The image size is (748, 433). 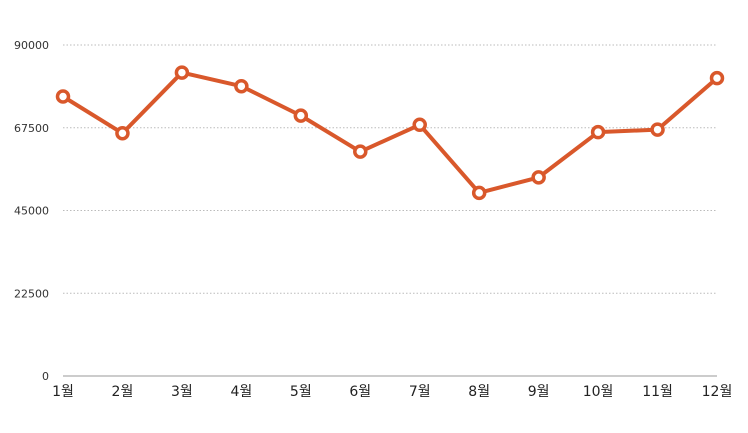 What do you see at coordinates (392, 392) in the screenshot?
I see `x-axis-tick-labels: 1월 2월 3월 4월 5월 6월 7월 8월 9월 10월 11월 12월` at bounding box center [392, 392].